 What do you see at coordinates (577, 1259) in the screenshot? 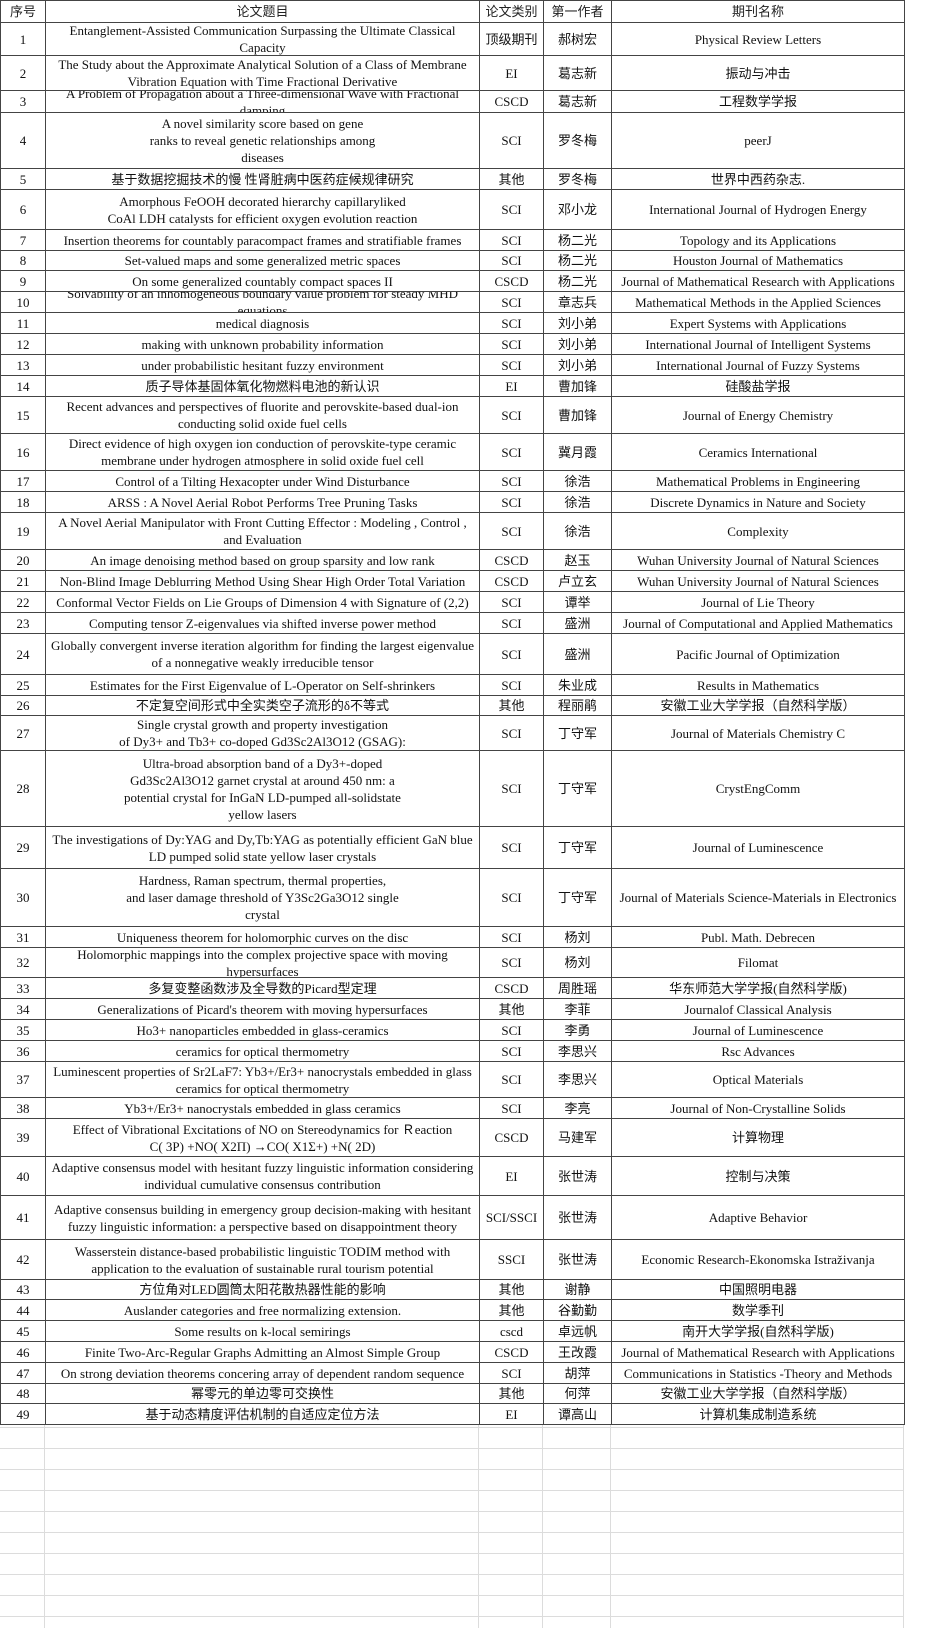
I see `first-author: 张世涛` at bounding box center [577, 1259].